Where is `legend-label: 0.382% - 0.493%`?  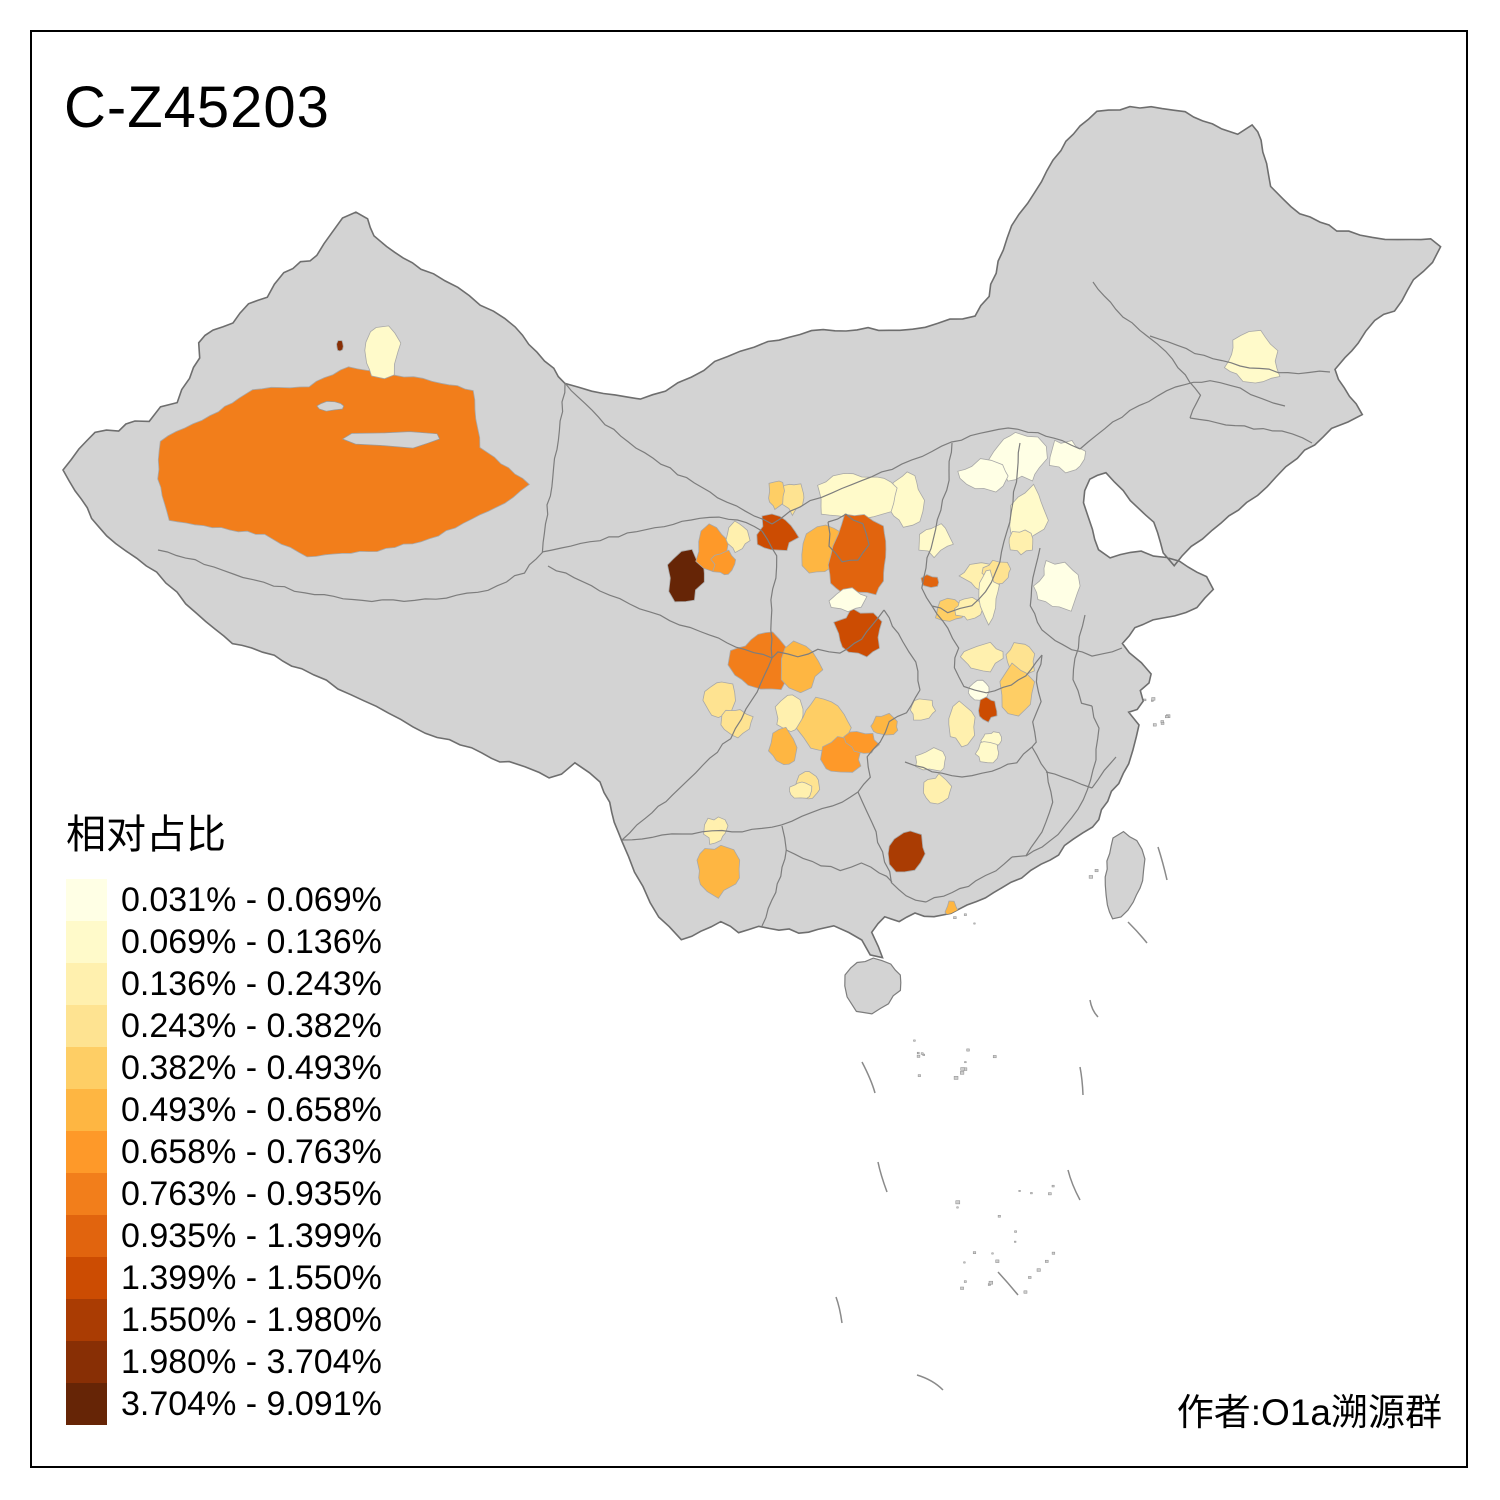
legend-label: 0.382% - 0.493% is located at coordinates (251, 1067).